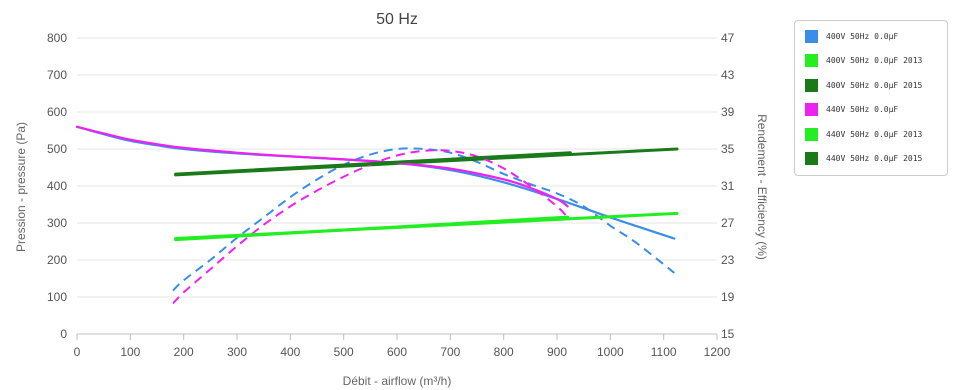  I want to click on legend-item: 440V 50Hz 0.0µF, so click(851, 110).